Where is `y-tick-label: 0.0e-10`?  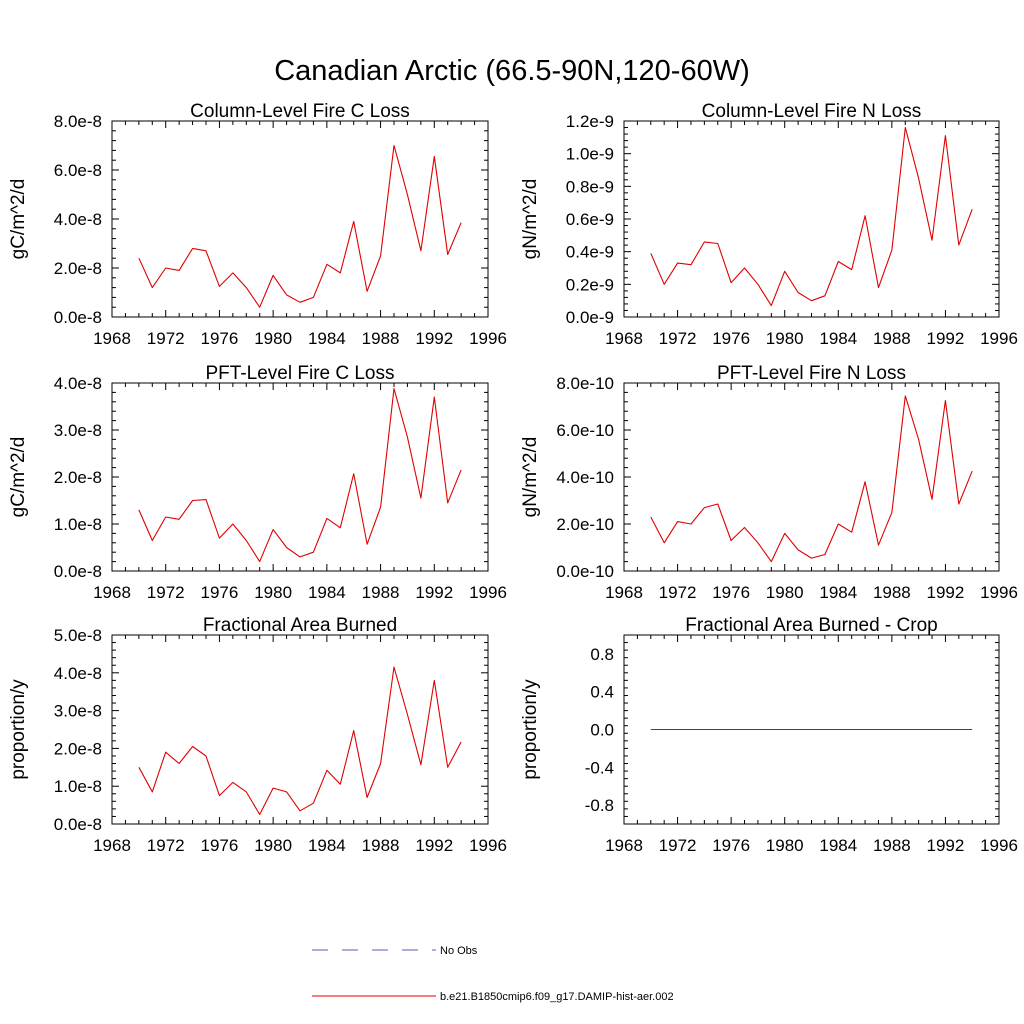 y-tick-label: 0.0e-10 is located at coordinates (585, 571).